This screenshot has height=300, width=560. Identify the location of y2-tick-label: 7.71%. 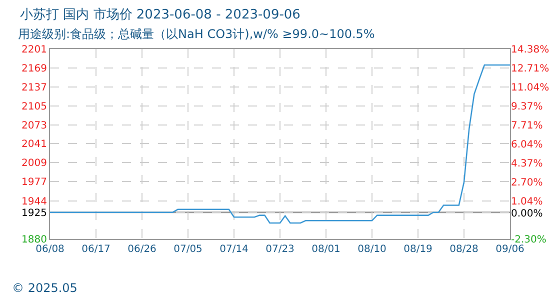
(527, 126).